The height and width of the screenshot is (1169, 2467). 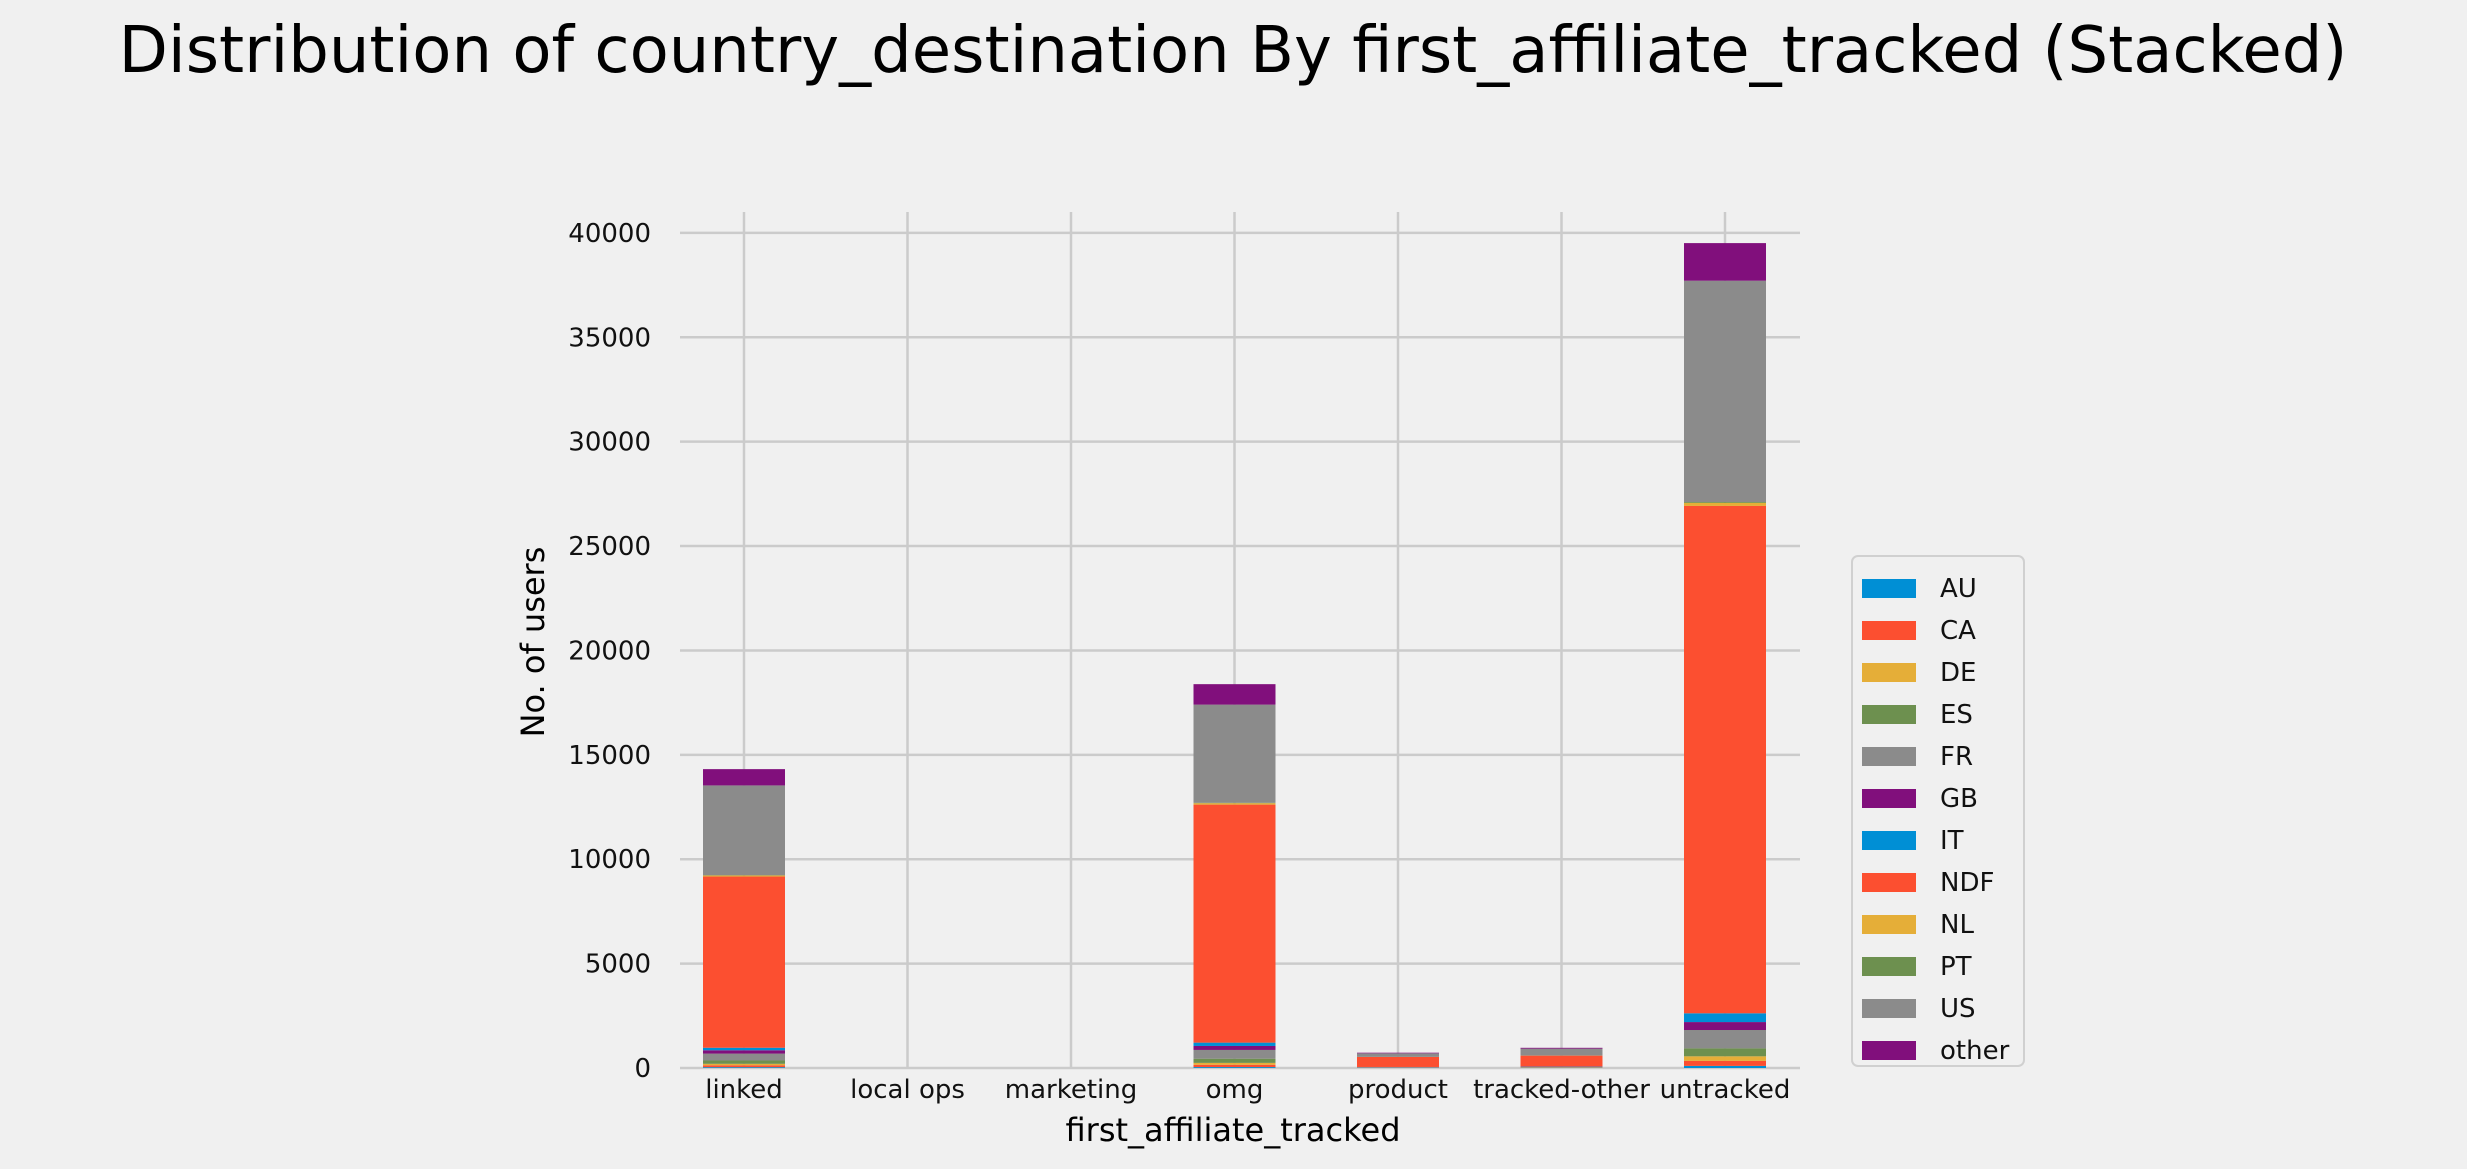 What do you see at coordinates (1956, 757) in the screenshot?
I see `legend-label: FR` at bounding box center [1956, 757].